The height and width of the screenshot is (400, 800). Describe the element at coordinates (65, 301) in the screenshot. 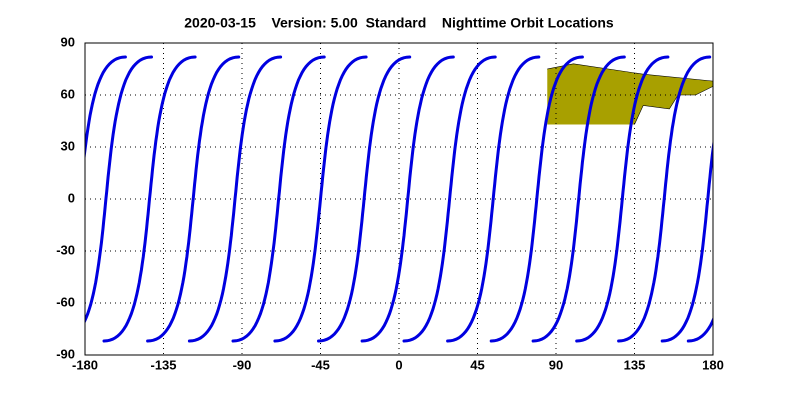

I see `y-tick-label: -60` at that location.